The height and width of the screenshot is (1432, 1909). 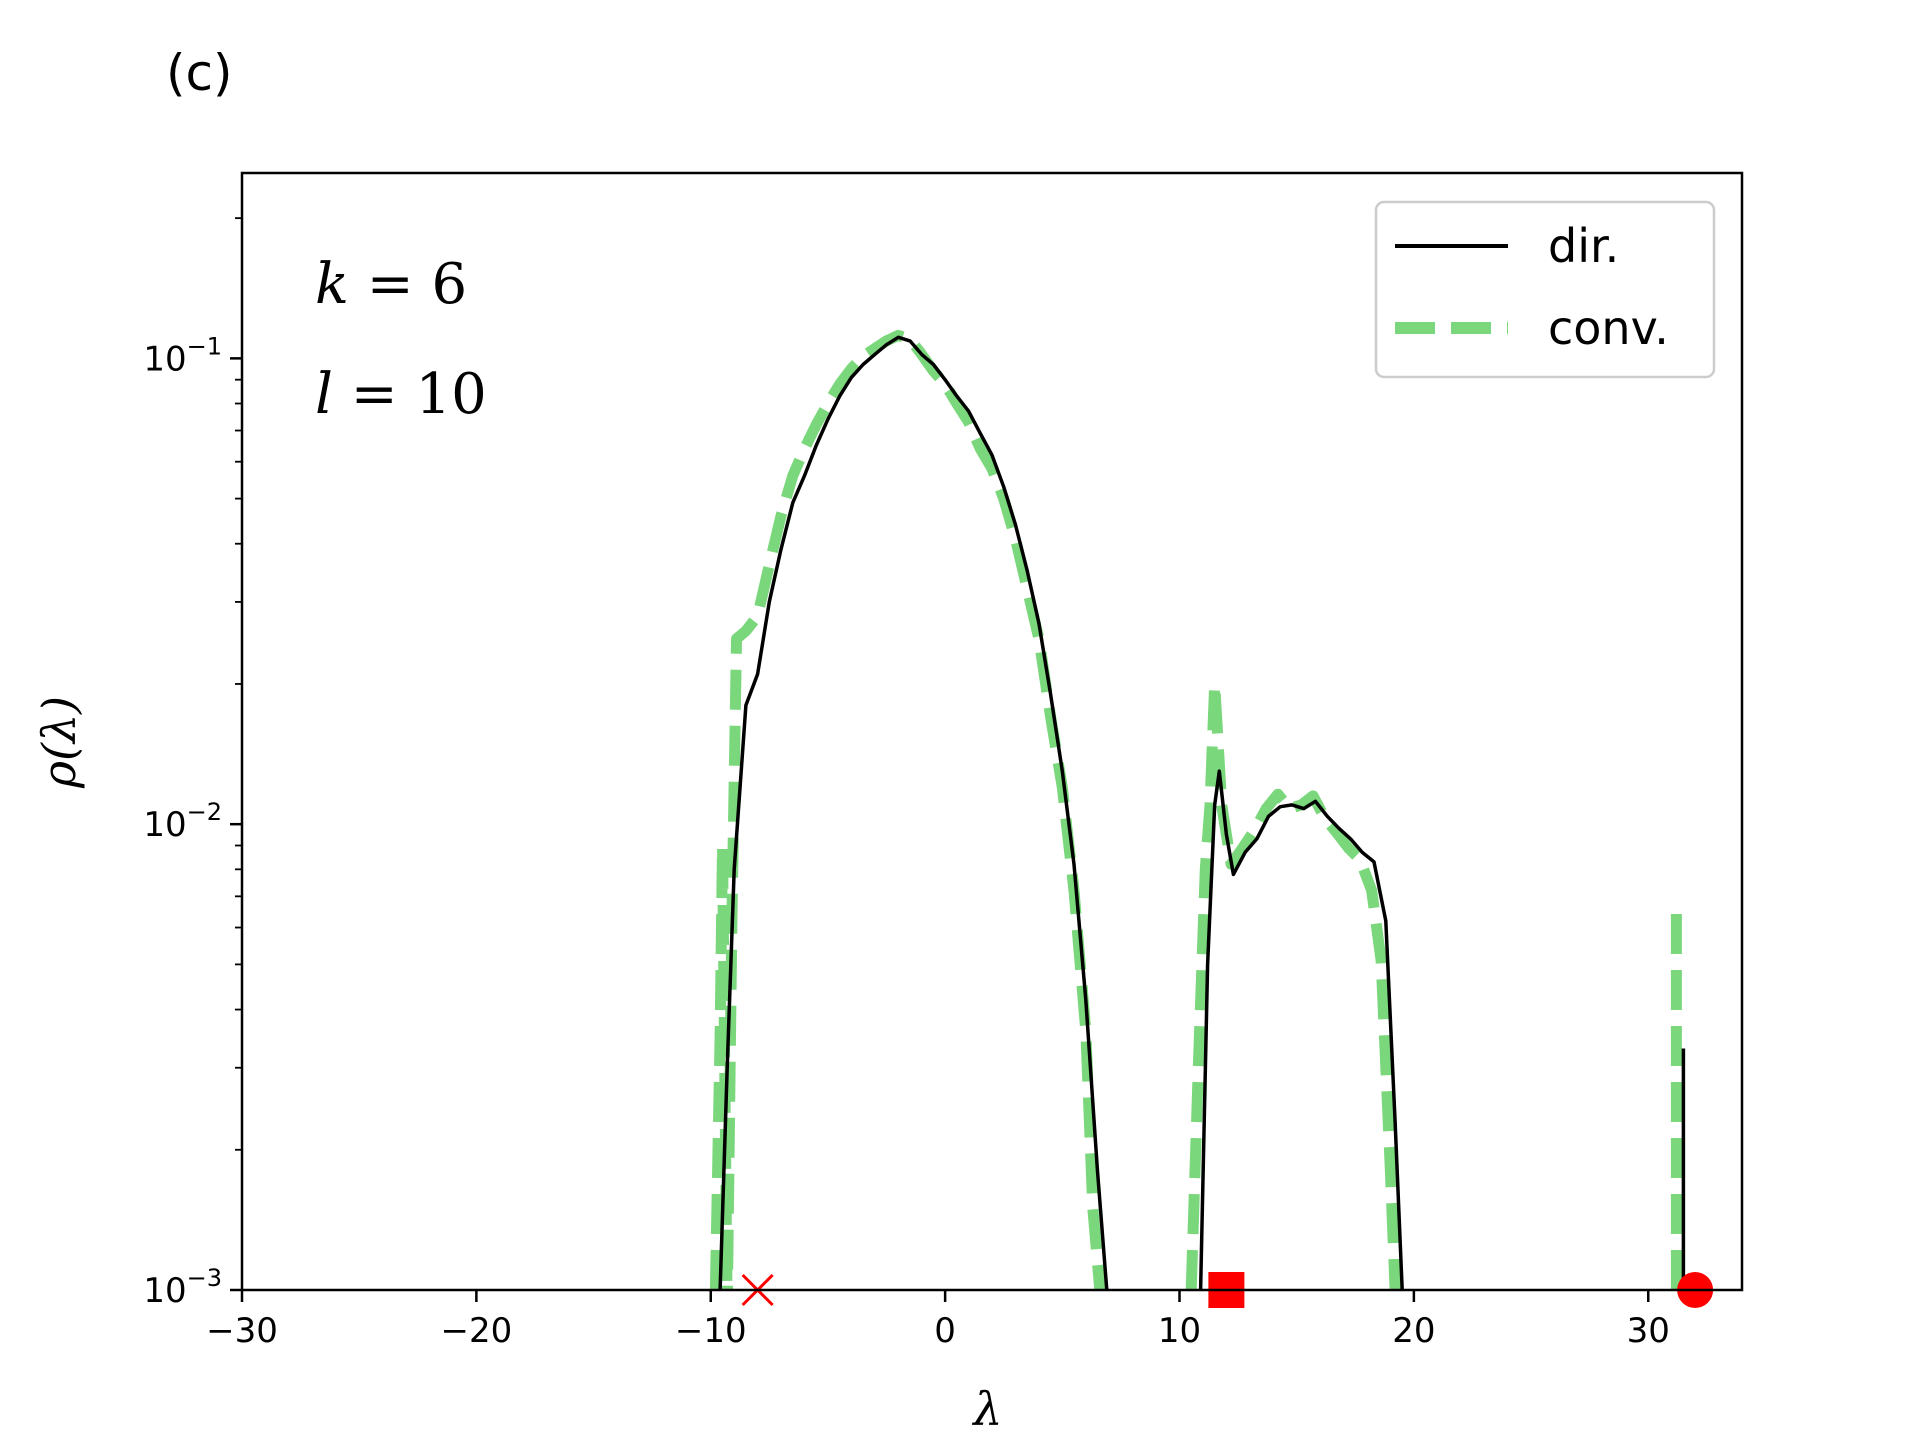 I want to click on x-axis-ticks: −30 −20 −10 0 10 20 30, so click(x=938, y=1320).